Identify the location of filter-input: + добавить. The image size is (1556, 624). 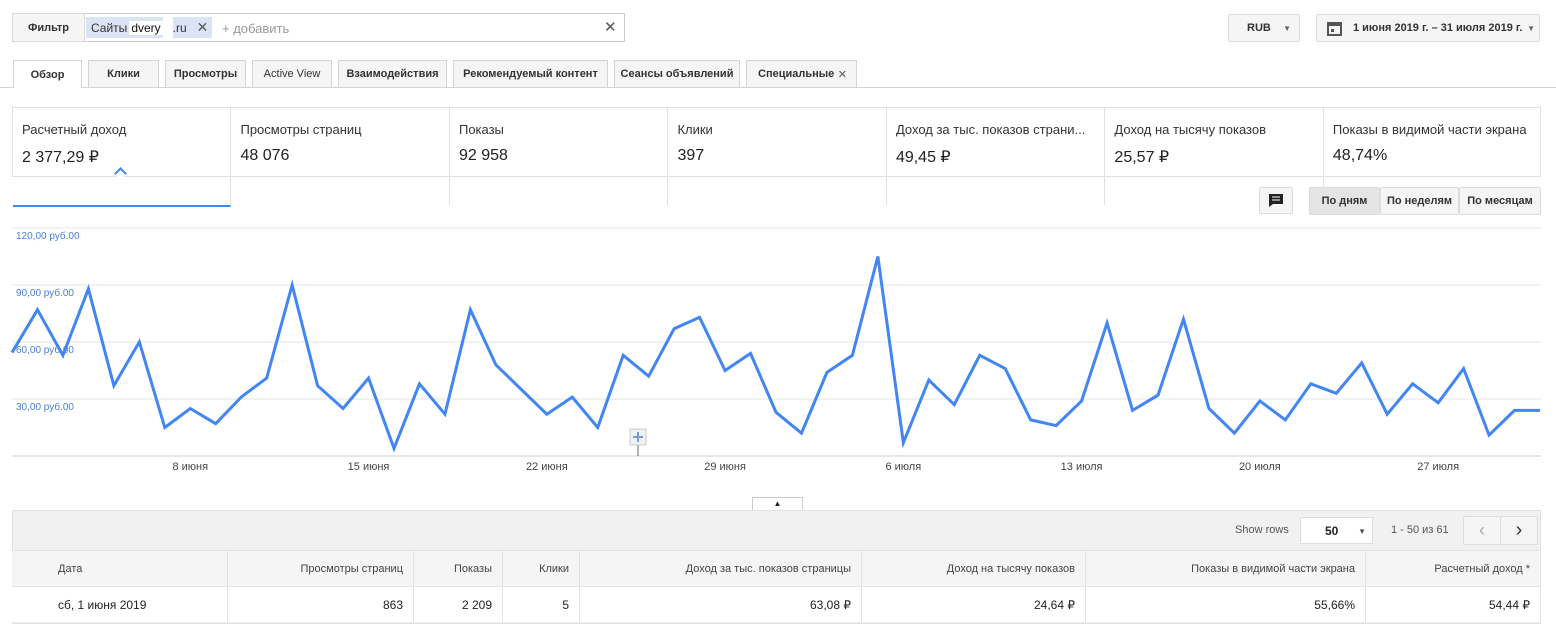
(256, 28).